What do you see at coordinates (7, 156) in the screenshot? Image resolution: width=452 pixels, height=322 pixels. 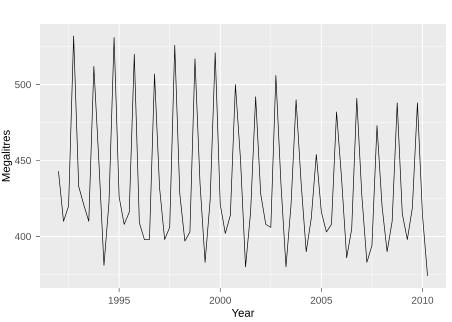 I see `y-axis-title: Megalitres` at bounding box center [7, 156].